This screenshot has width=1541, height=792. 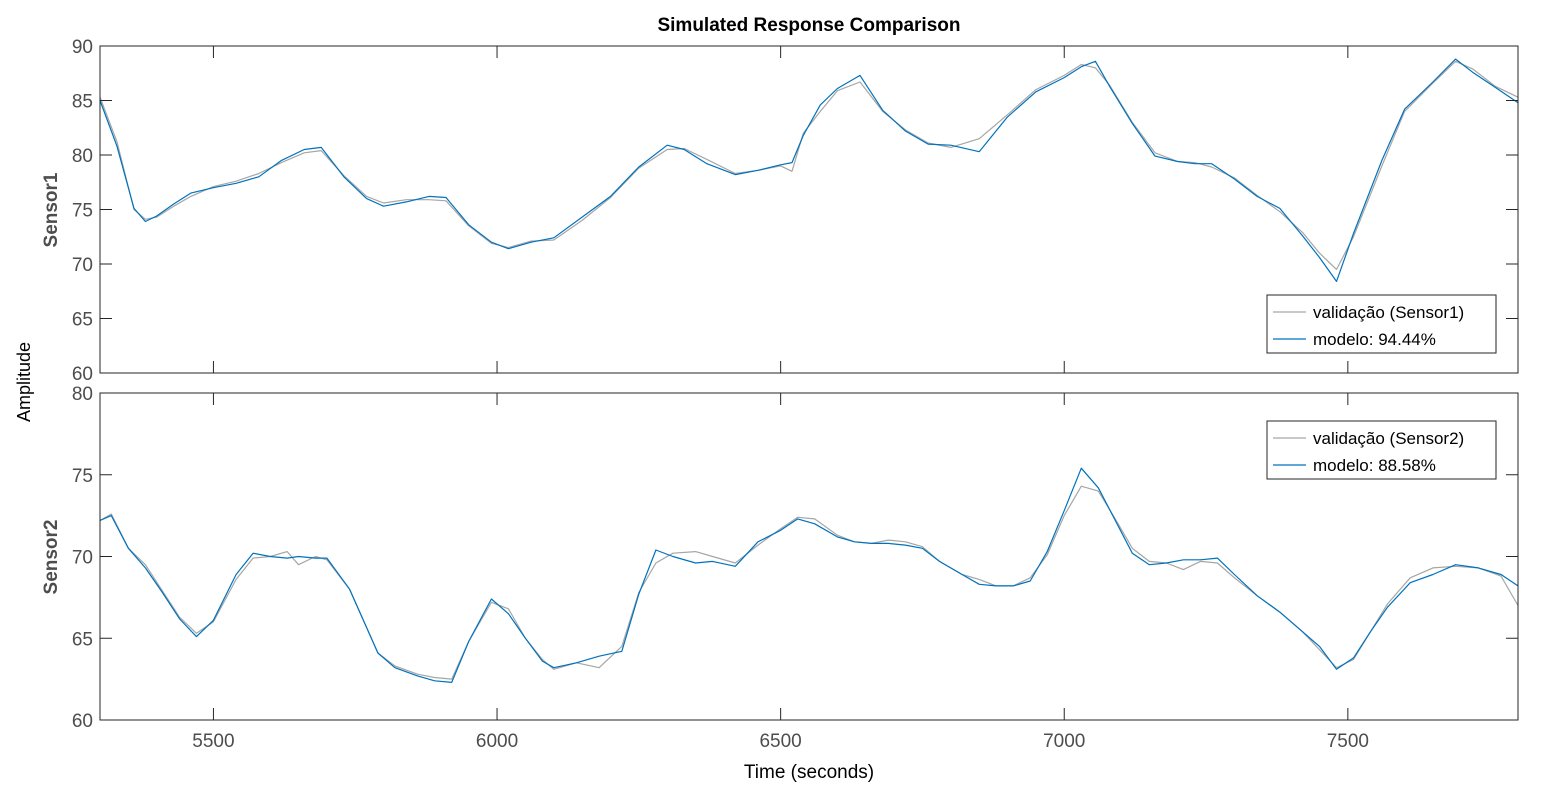 I want to click on sensor1-legend-box, so click(x=1381, y=324).